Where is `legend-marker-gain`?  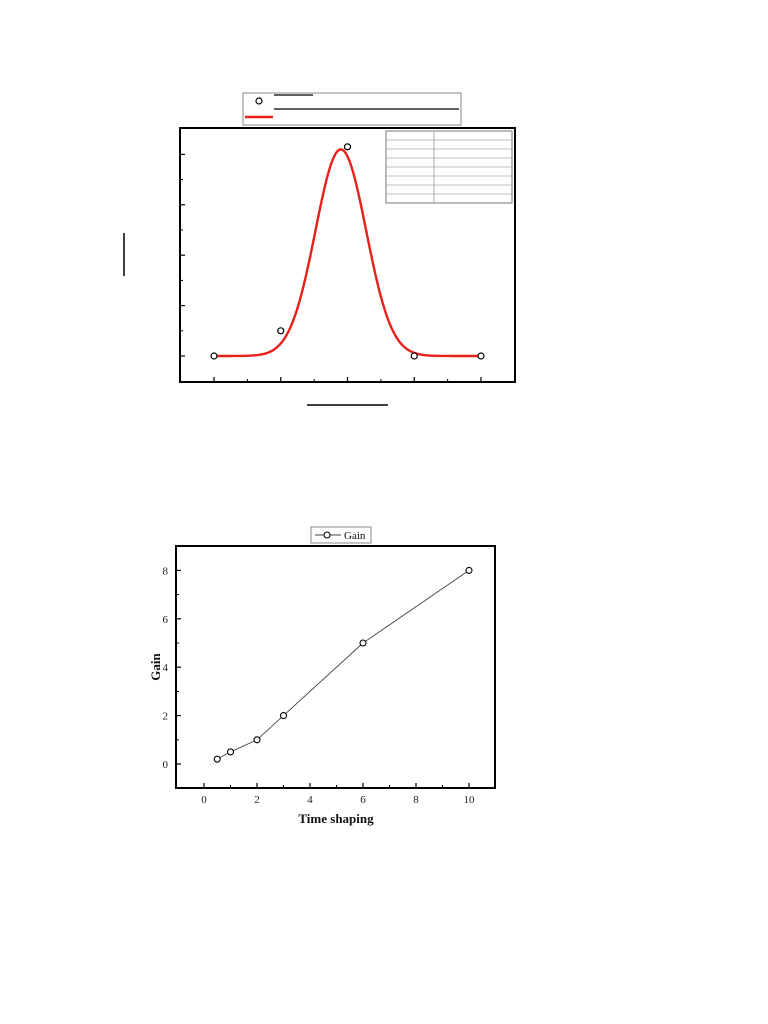
legend-marker-gain is located at coordinates (327, 535).